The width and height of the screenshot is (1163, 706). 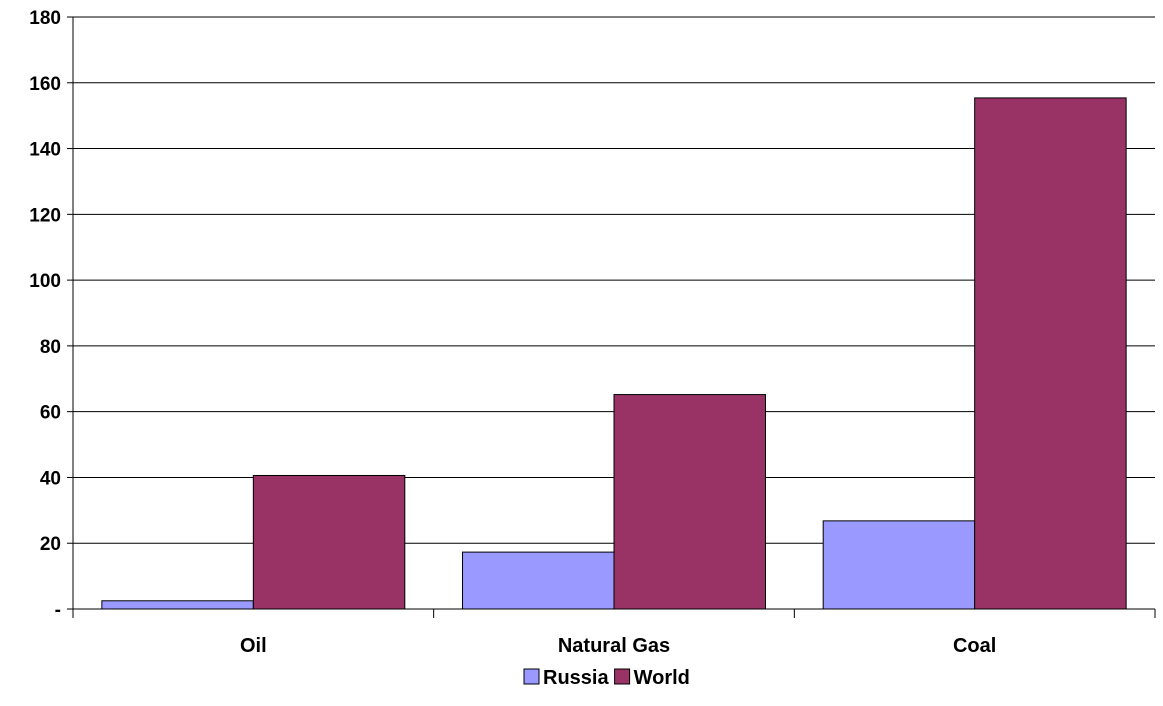 What do you see at coordinates (1050, 353) in the screenshot?
I see `bar-world-coal` at bounding box center [1050, 353].